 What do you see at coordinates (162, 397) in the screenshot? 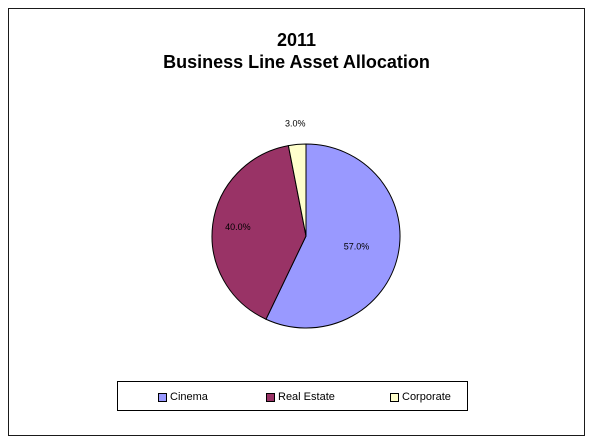
I see `legend-swatch-cinema` at bounding box center [162, 397].